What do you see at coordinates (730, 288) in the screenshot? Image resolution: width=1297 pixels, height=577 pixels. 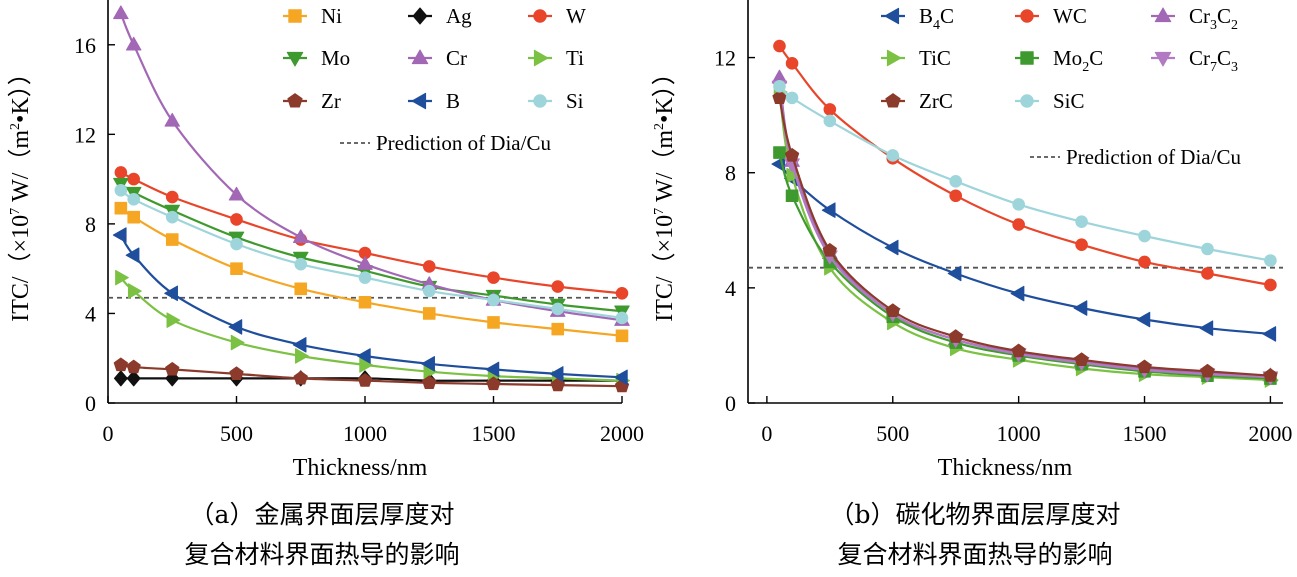 I see `y-tick-label: 4` at bounding box center [730, 288].